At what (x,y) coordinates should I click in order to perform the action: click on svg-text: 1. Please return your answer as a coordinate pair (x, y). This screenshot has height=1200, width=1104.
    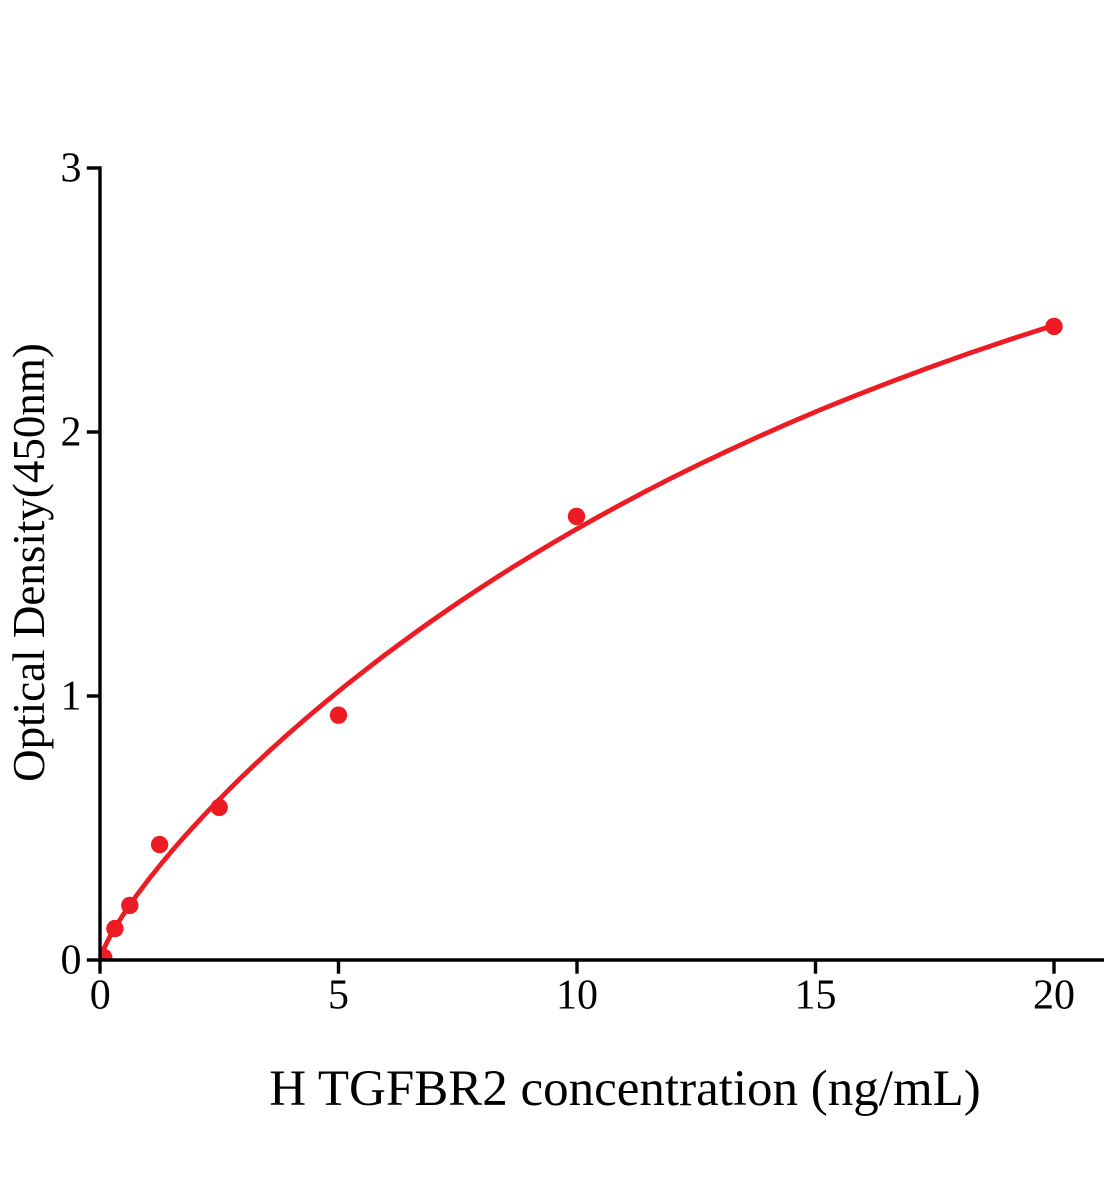
    Looking at the image, I should click on (71, 697).